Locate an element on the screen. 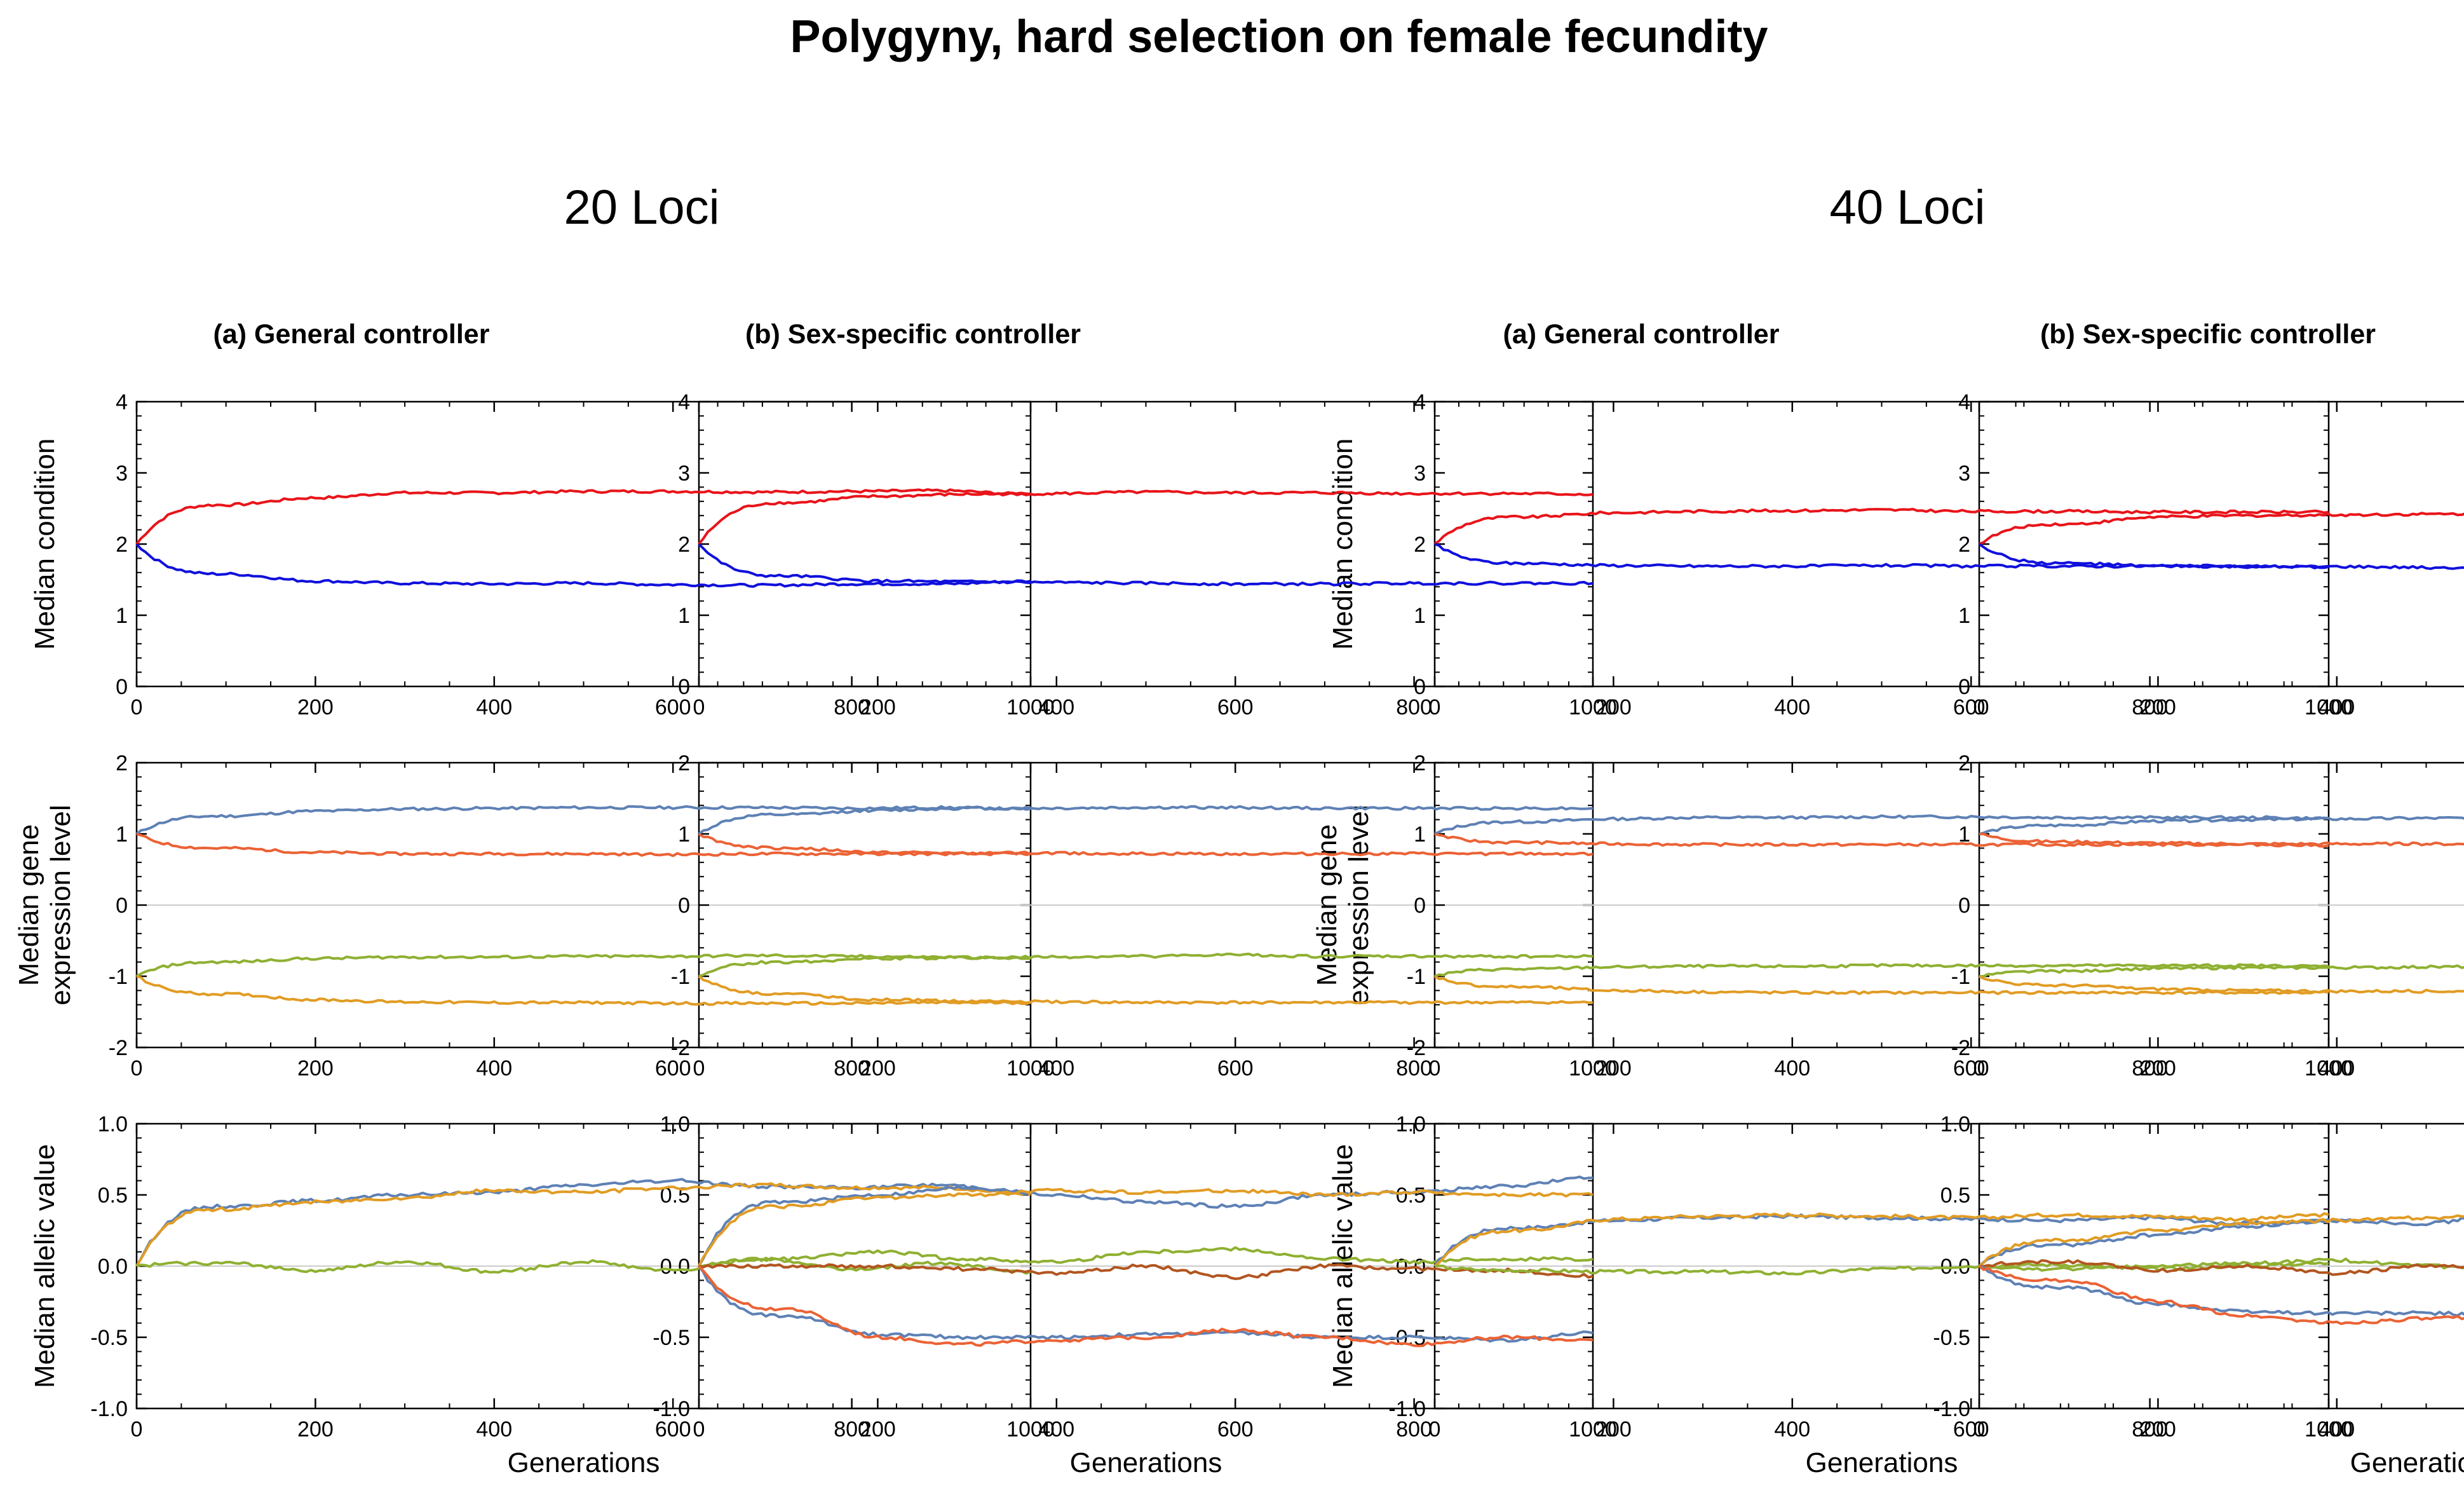 The height and width of the screenshot is (1493, 2464). y-axis-label-line: Median condition is located at coordinates (45, 544).